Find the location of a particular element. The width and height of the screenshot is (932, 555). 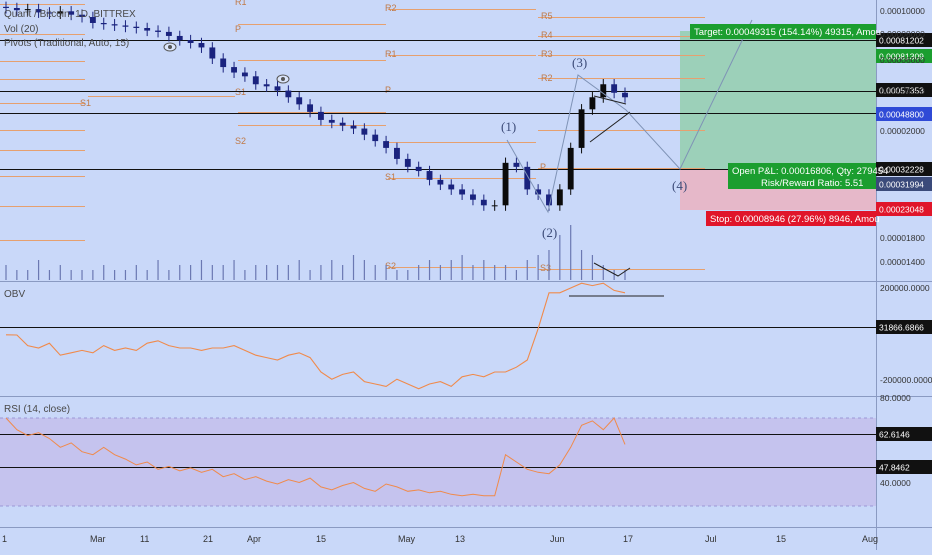

pivot-label: P is located at coordinates (388, 90).